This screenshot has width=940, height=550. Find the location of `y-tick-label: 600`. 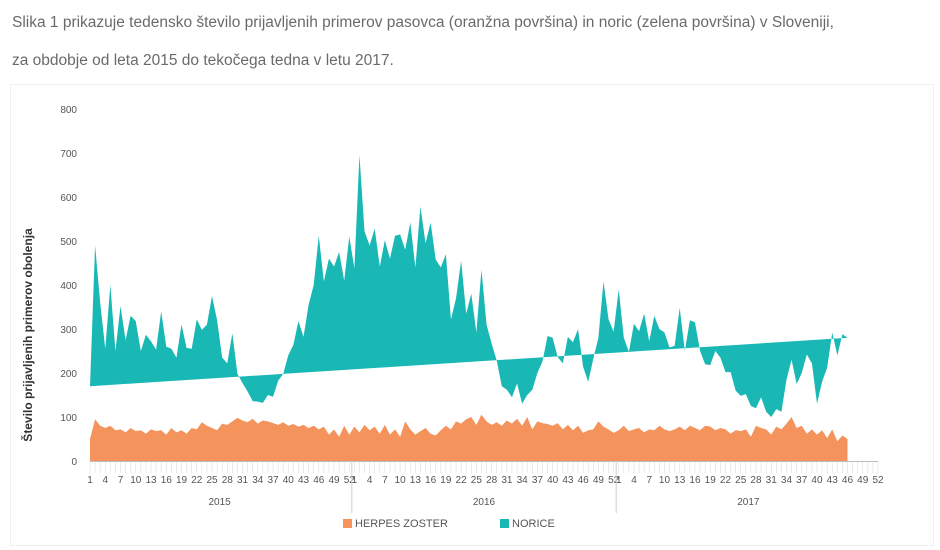

y-tick-label: 600 is located at coordinates (68, 198).